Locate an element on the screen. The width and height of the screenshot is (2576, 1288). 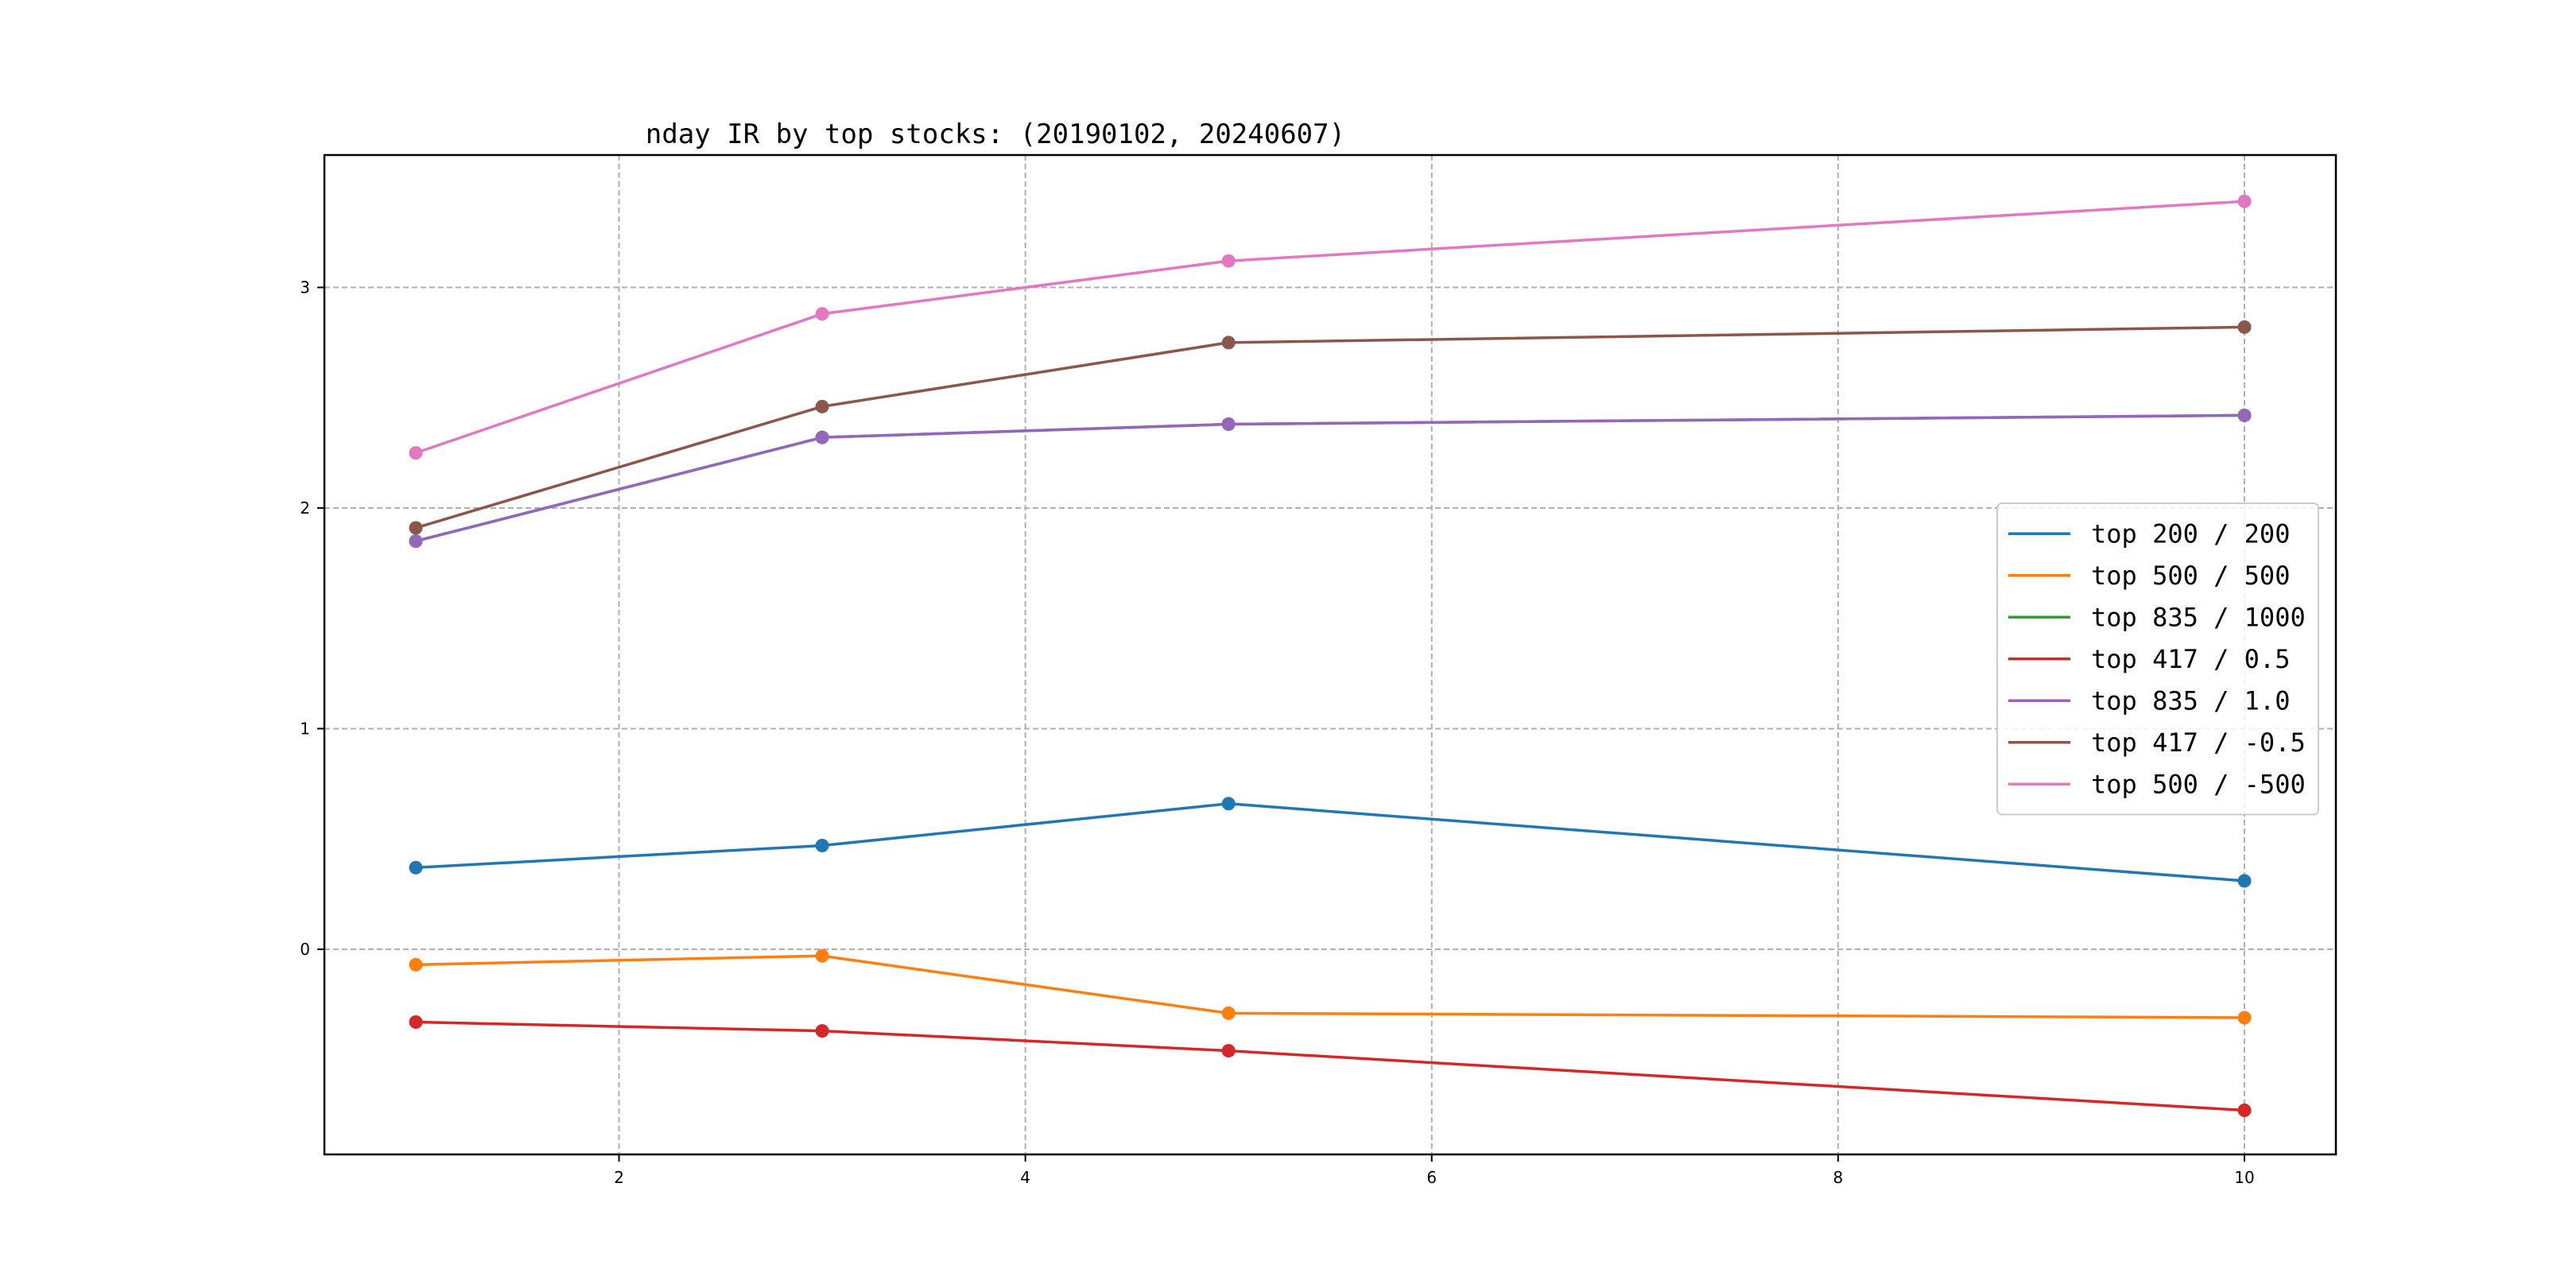
legend-label: top 500 / 500 is located at coordinates (2190, 576).